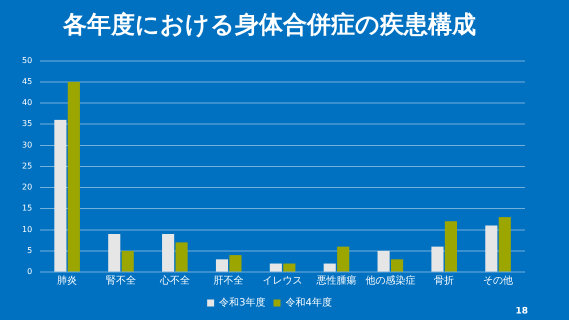 The height and width of the screenshot is (320, 569). Describe the element at coordinates (27, 103) in the screenshot. I see `y-tick-label: 40` at that location.